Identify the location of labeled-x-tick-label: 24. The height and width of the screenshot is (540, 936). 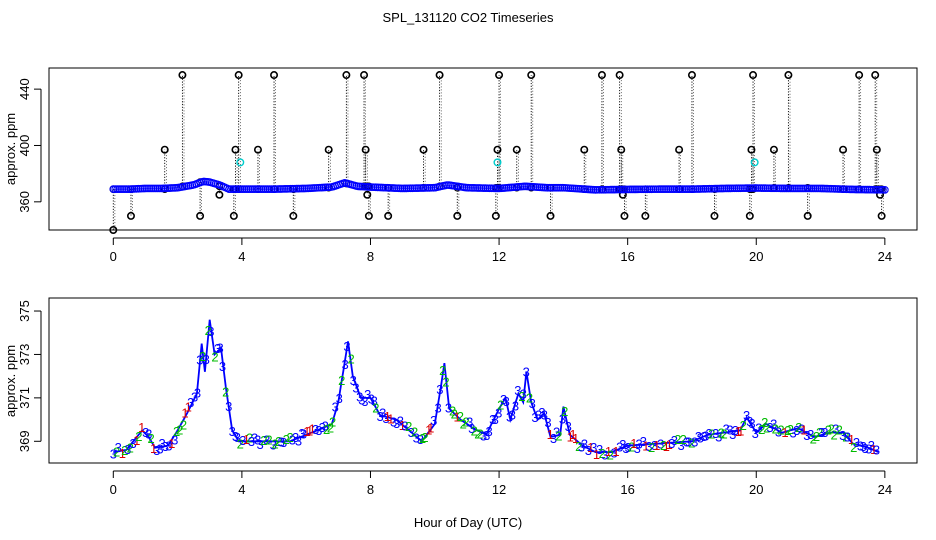
(885, 489).